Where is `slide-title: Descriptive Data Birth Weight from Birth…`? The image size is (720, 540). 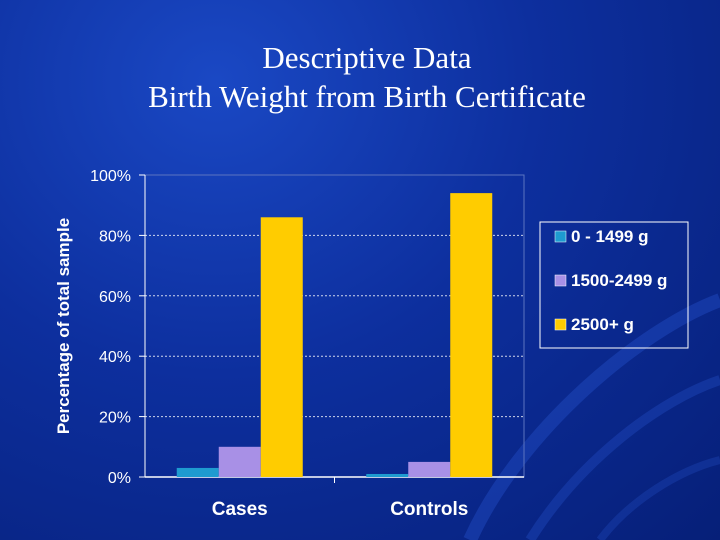
slide-title: Descriptive Data Birth Weight from Birth… is located at coordinates (360, 77).